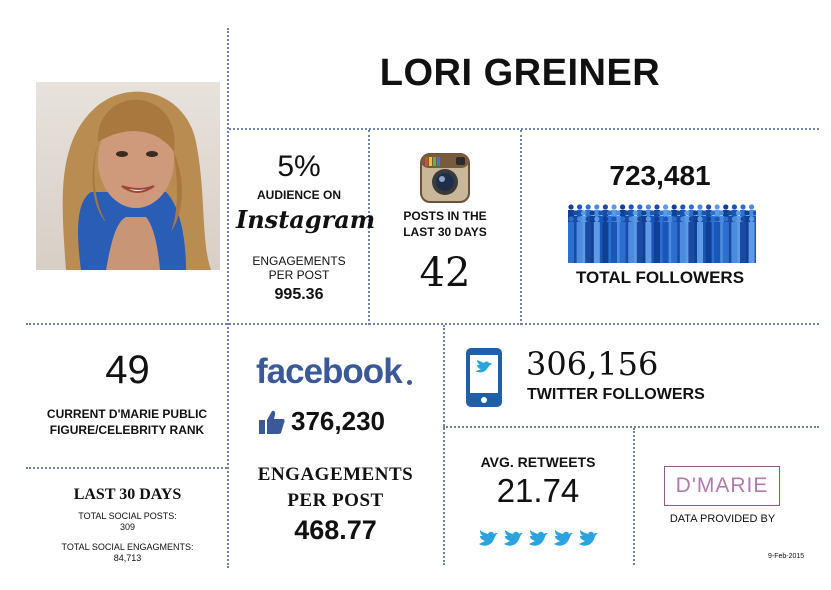  What do you see at coordinates (272, 422) in the screenshot?
I see `thumbs-up-icon` at bounding box center [272, 422].